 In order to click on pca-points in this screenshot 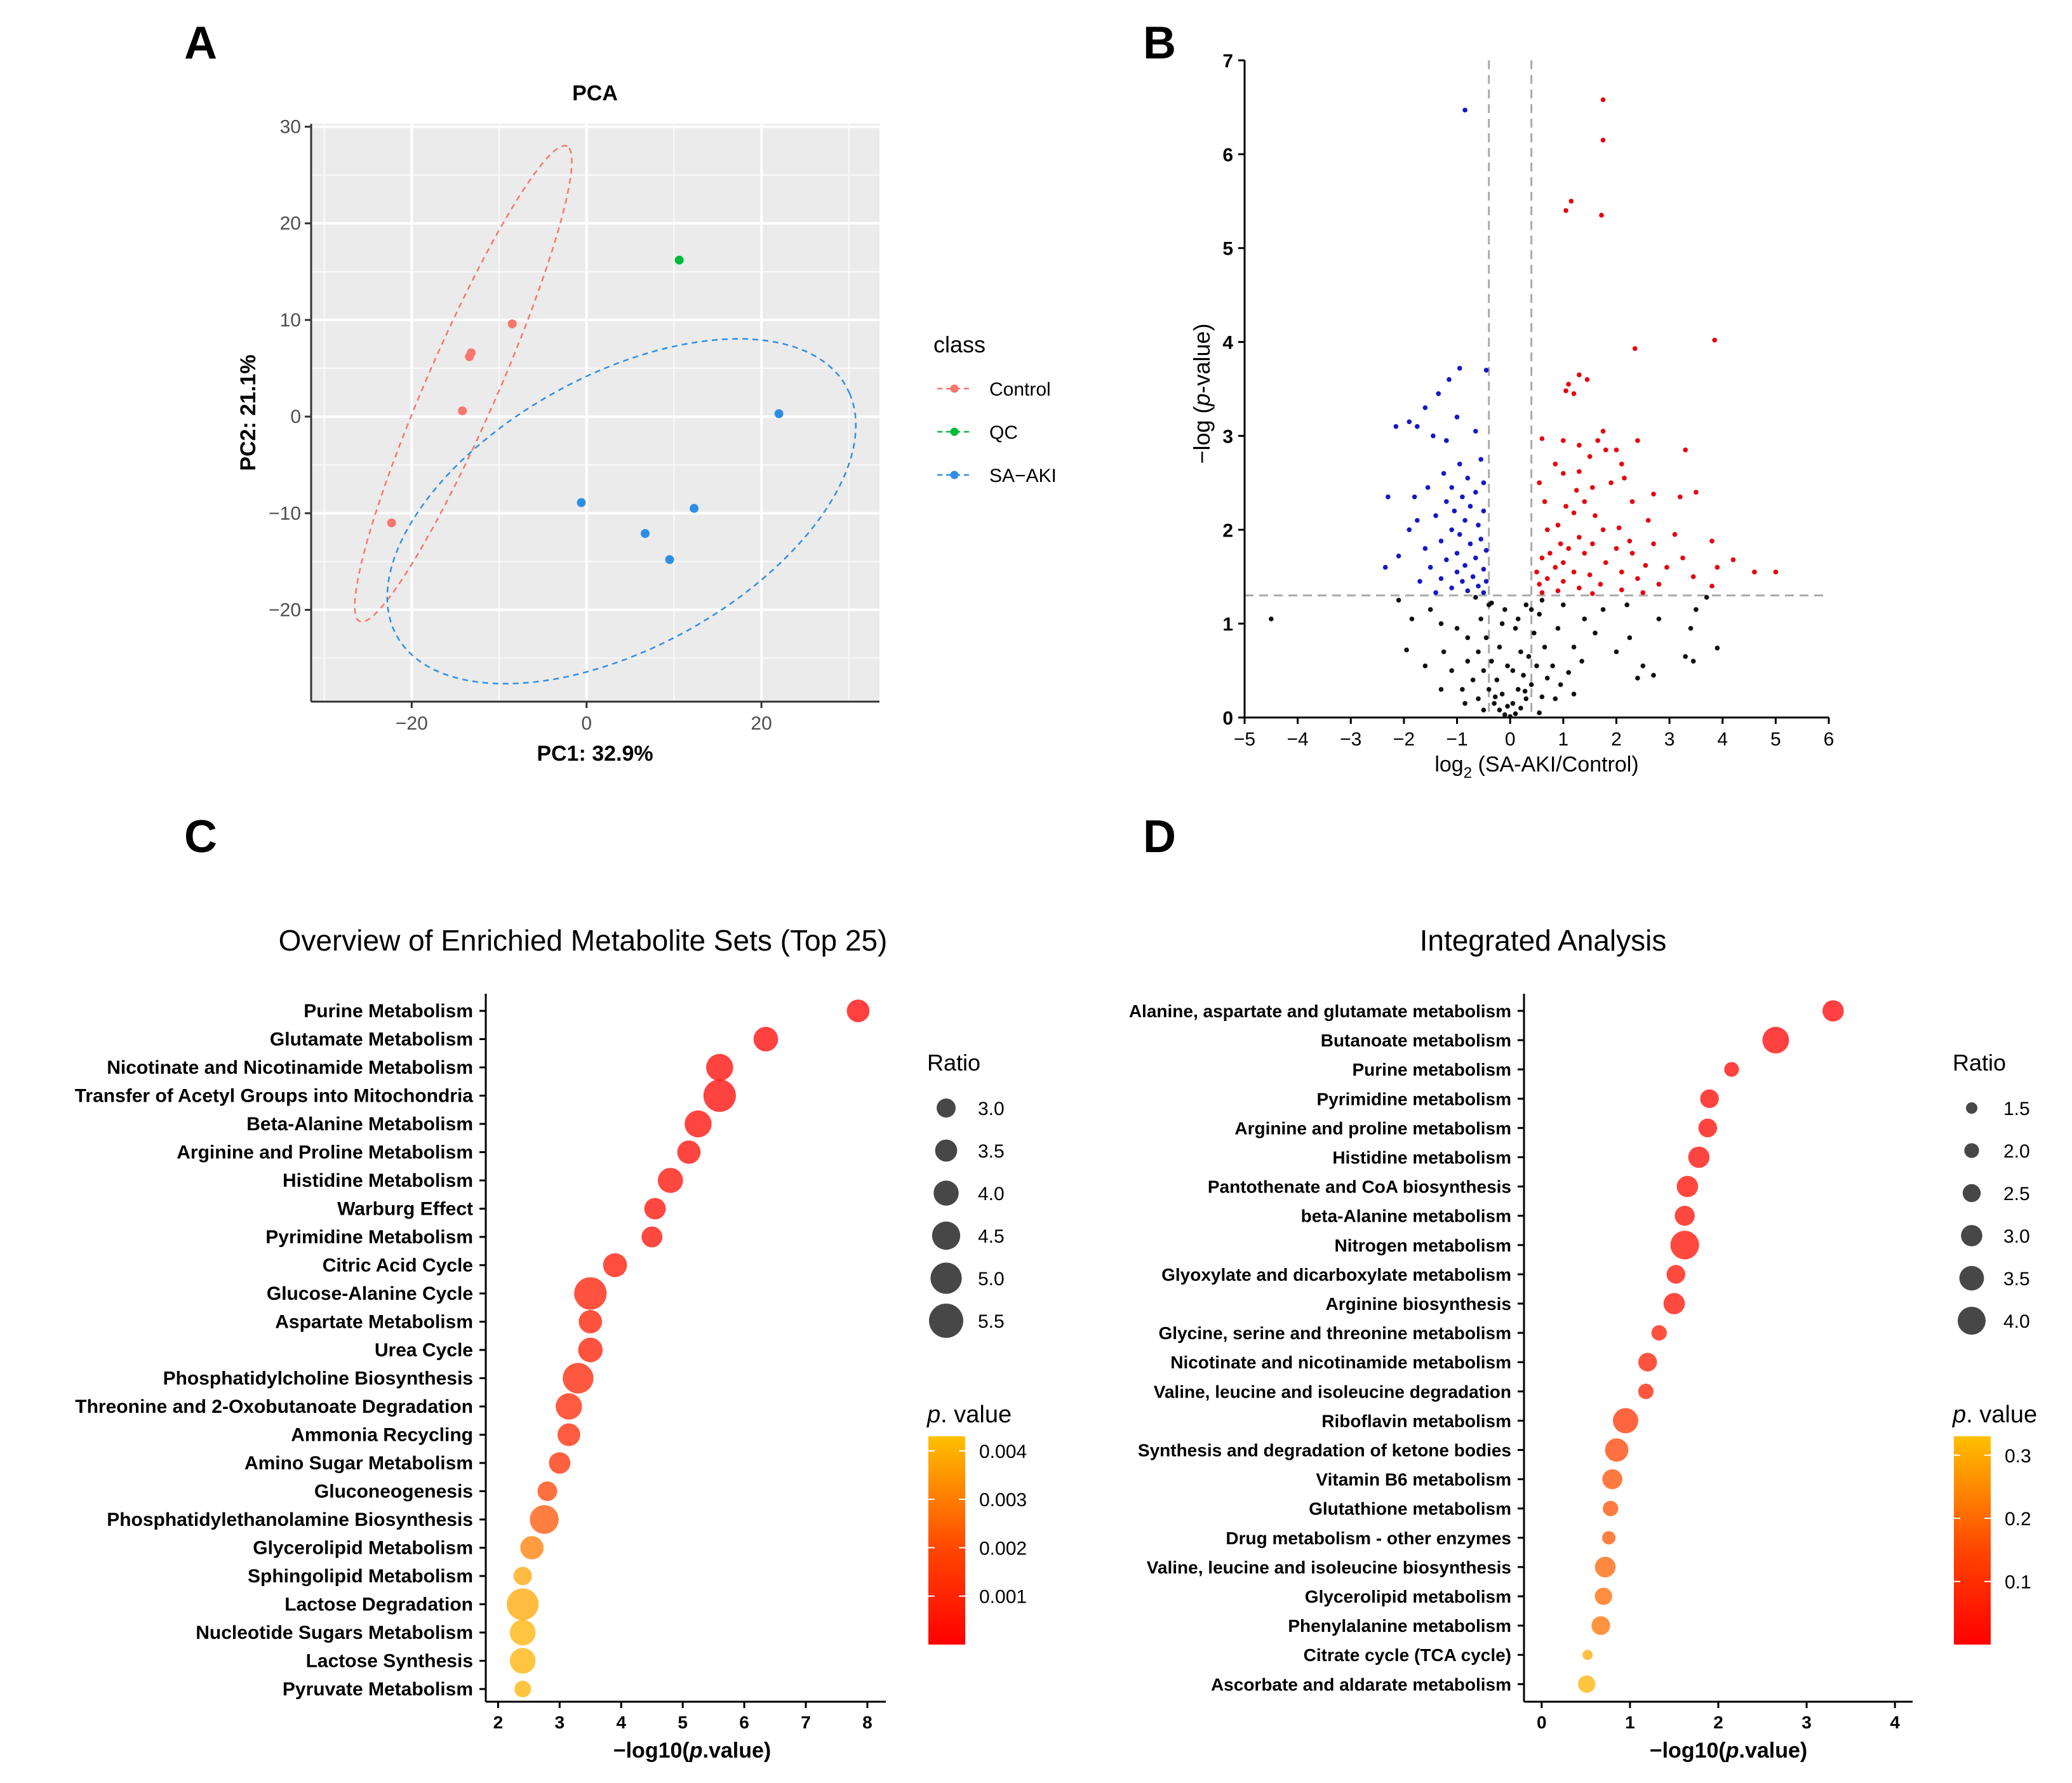, I will do `click(585, 409)`.